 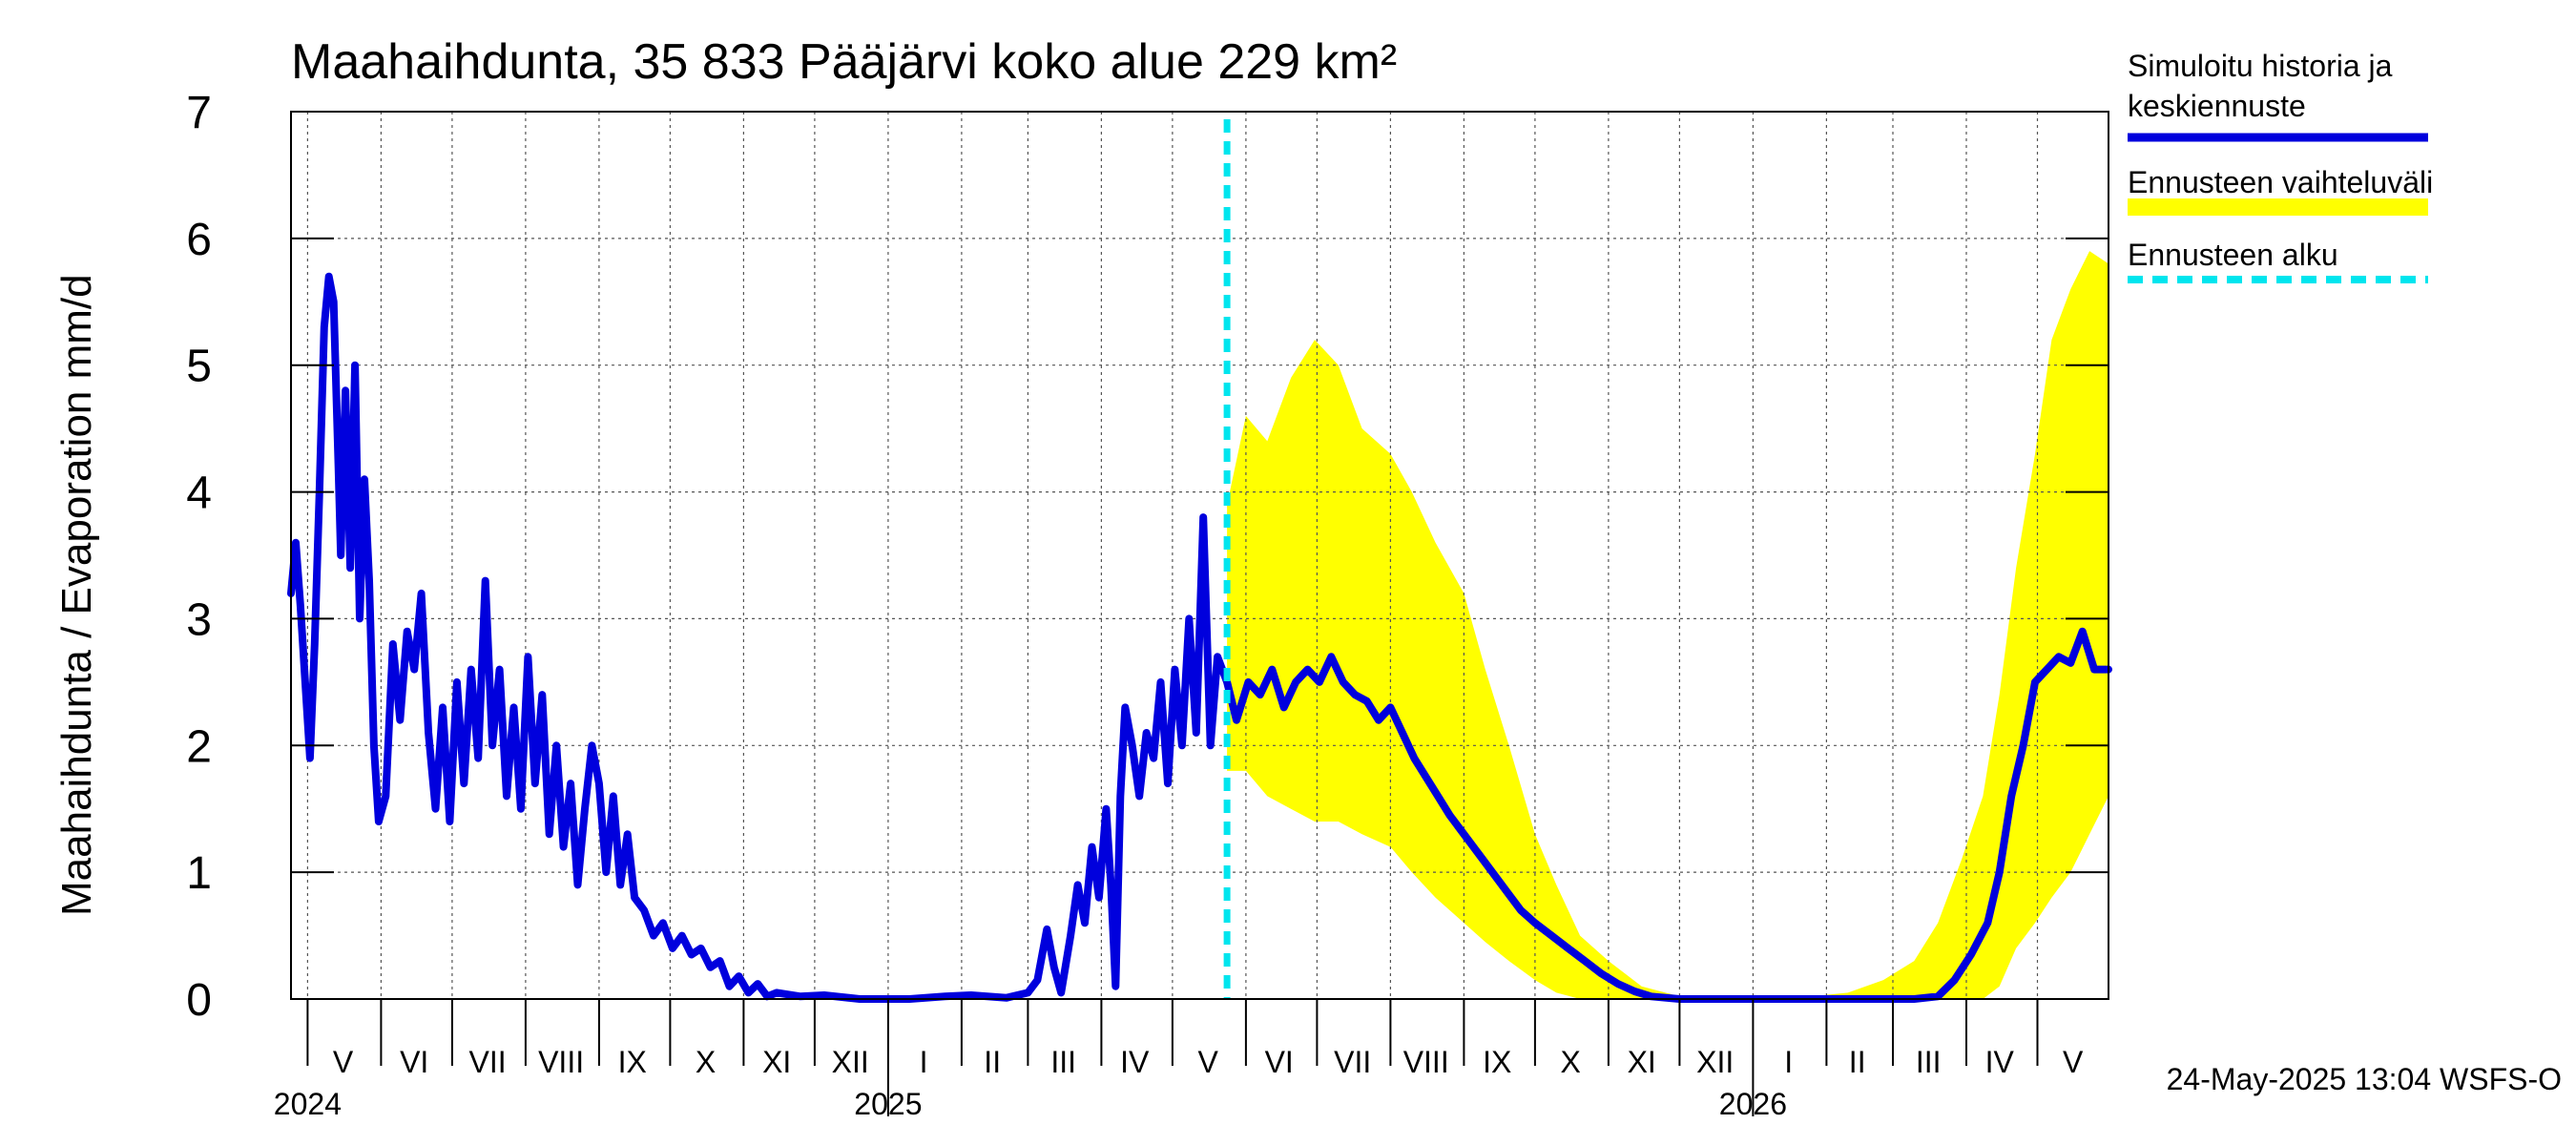 What do you see at coordinates (199, 113) in the screenshot?
I see `y-tick-label: 7` at bounding box center [199, 113].